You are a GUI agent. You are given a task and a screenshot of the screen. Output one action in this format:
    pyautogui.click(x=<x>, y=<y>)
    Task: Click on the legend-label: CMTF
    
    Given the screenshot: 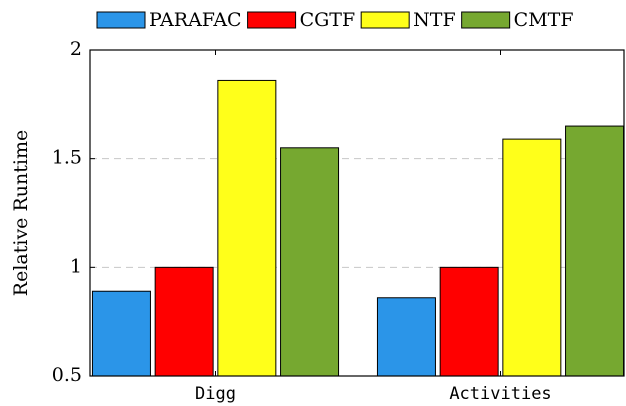 What is the action you would take?
    pyautogui.click(x=544, y=20)
    